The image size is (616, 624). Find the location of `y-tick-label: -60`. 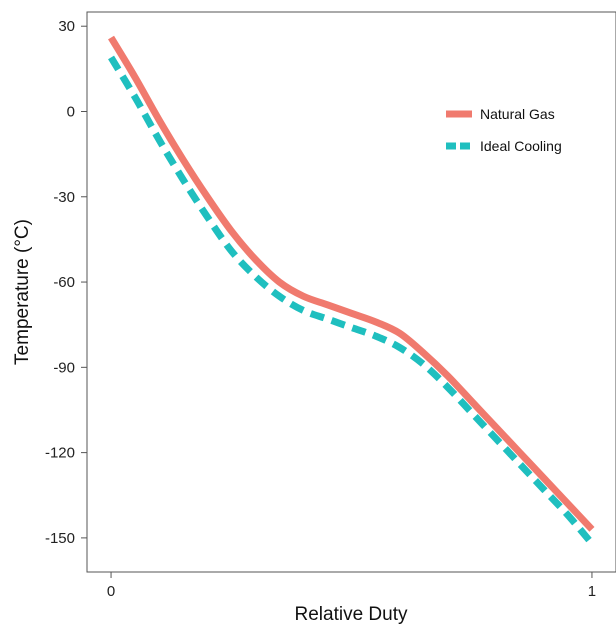

y-tick-label: -60 is located at coordinates (64, 282).